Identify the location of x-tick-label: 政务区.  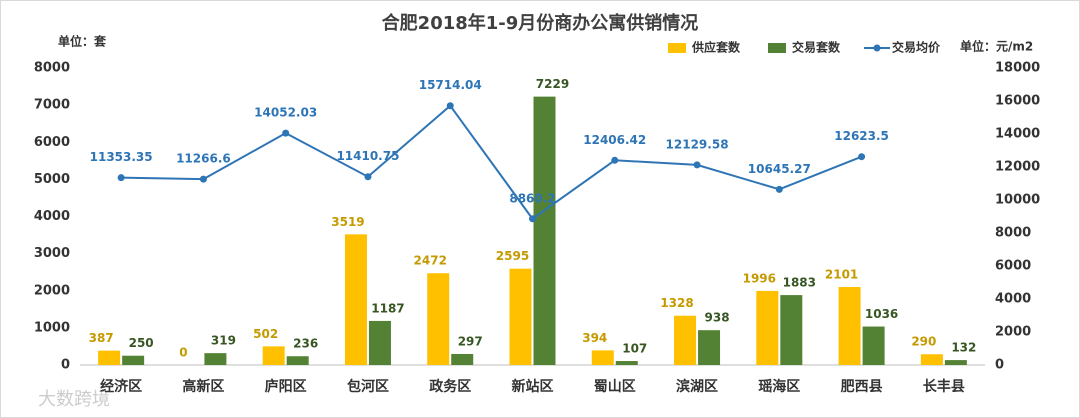
(450, 386).